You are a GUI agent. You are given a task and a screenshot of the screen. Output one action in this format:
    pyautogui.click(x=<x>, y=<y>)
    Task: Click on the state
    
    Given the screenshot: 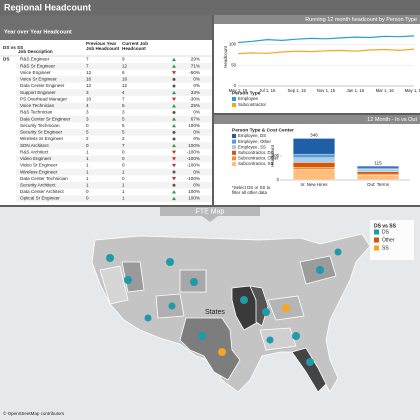 What is the action you would take?
    pyautogui.click(x=278, y=339)
    